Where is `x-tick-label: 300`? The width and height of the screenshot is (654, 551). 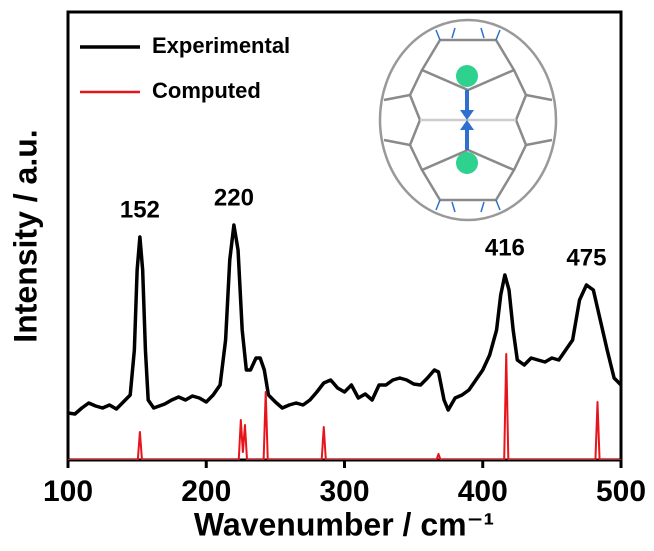 x-tick-label: 300 is located at coordinates (344, 491).